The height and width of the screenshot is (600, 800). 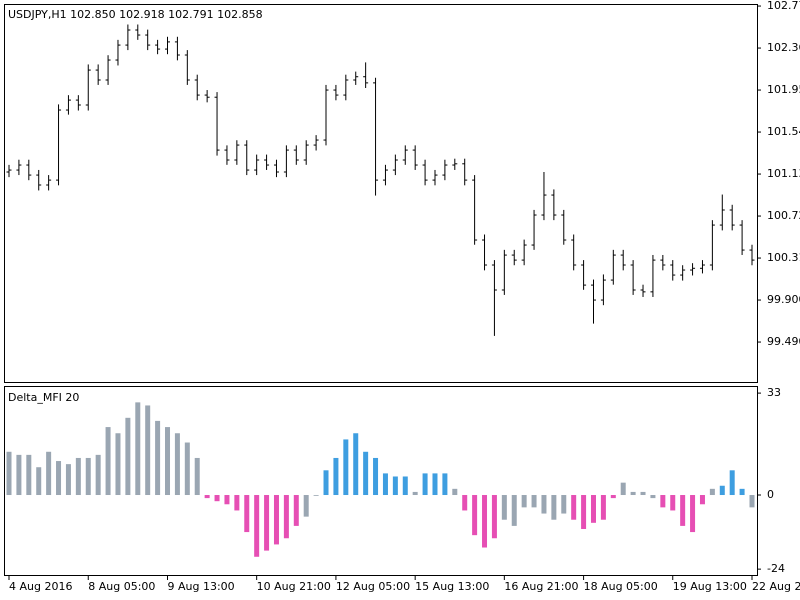 What do you see at coordinates (40, 586) in the screenshot?
I see `x-tick-label: 4 Aug 2016` at bounding box center [40, 586].